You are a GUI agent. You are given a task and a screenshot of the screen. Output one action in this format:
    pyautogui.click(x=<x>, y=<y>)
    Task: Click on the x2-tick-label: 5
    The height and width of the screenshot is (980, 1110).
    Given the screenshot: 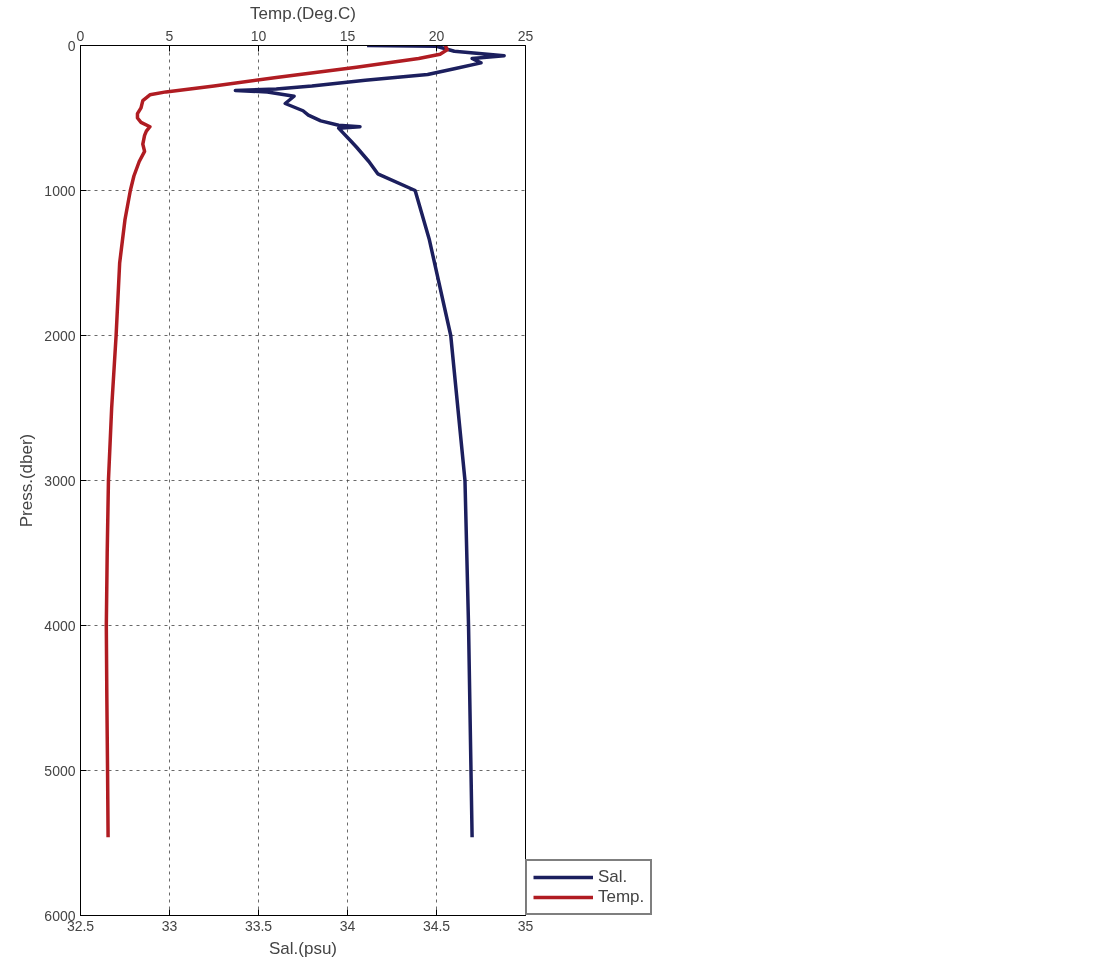 What is the action you would take?
    pyautogui.click(x=169, y=35)
    